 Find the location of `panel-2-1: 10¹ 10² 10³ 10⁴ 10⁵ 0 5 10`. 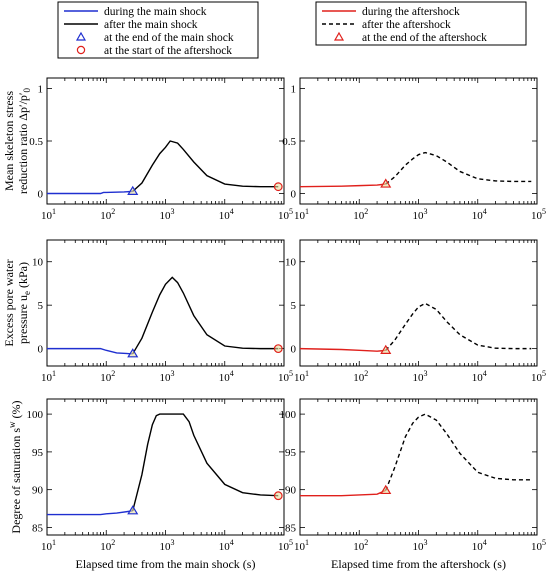

panel-2-1: 10¹ 10² 10³ 10⁴ 10⁵ 0 5 10 is located at coordinates (162, 311).